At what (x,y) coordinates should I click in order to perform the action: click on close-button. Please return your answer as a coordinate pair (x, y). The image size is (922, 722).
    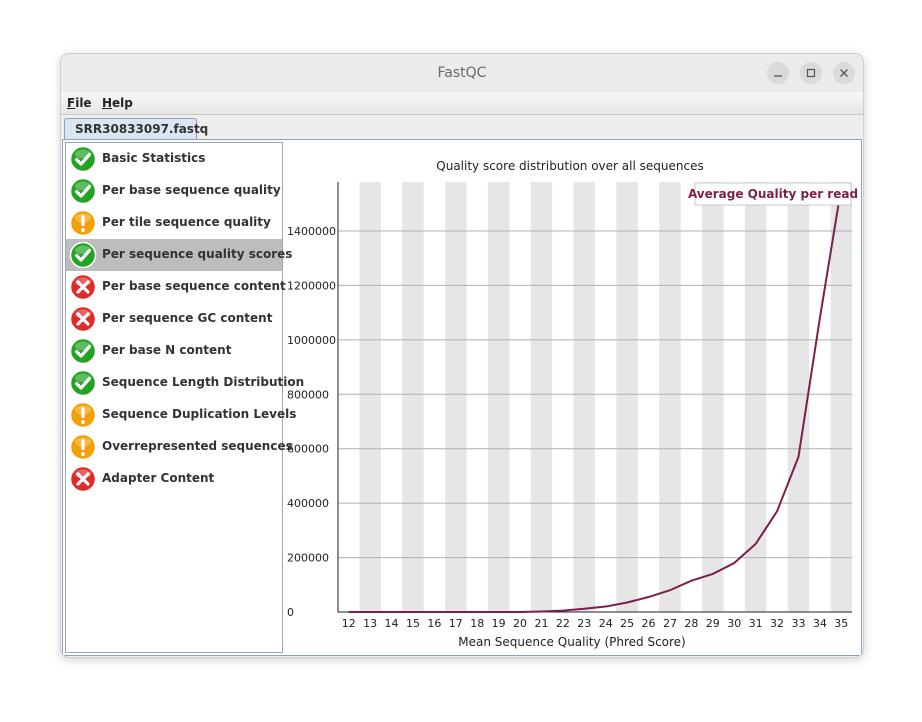
    Looking at the image, I should click on (844, 73).